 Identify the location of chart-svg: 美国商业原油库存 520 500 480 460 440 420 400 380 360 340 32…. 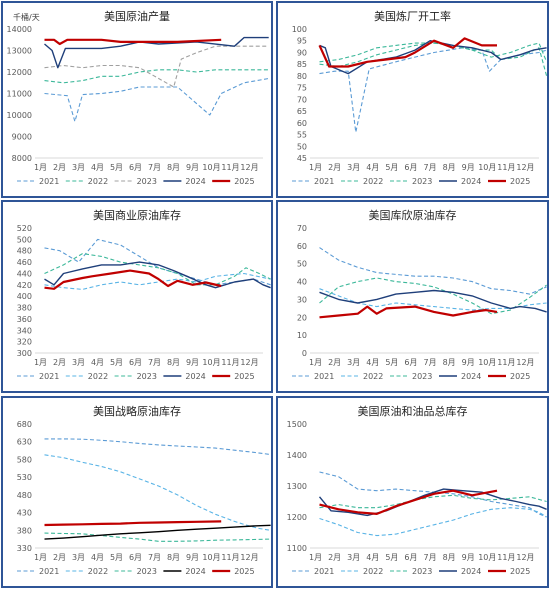
(144, 294).